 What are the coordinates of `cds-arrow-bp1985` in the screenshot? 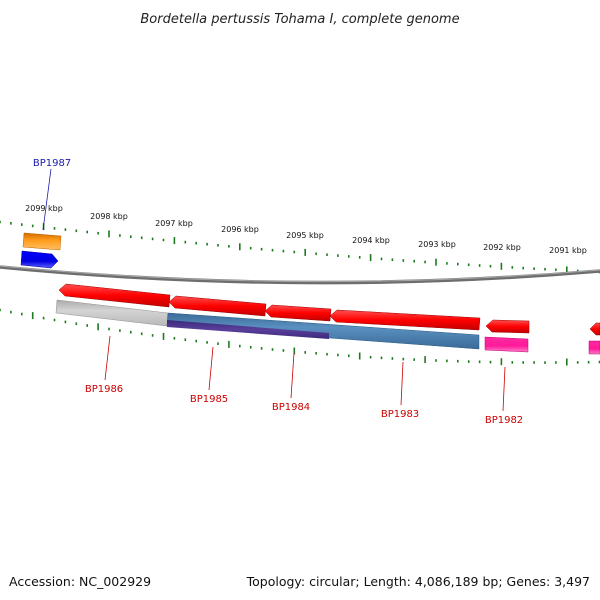 It's located at (217, 306).